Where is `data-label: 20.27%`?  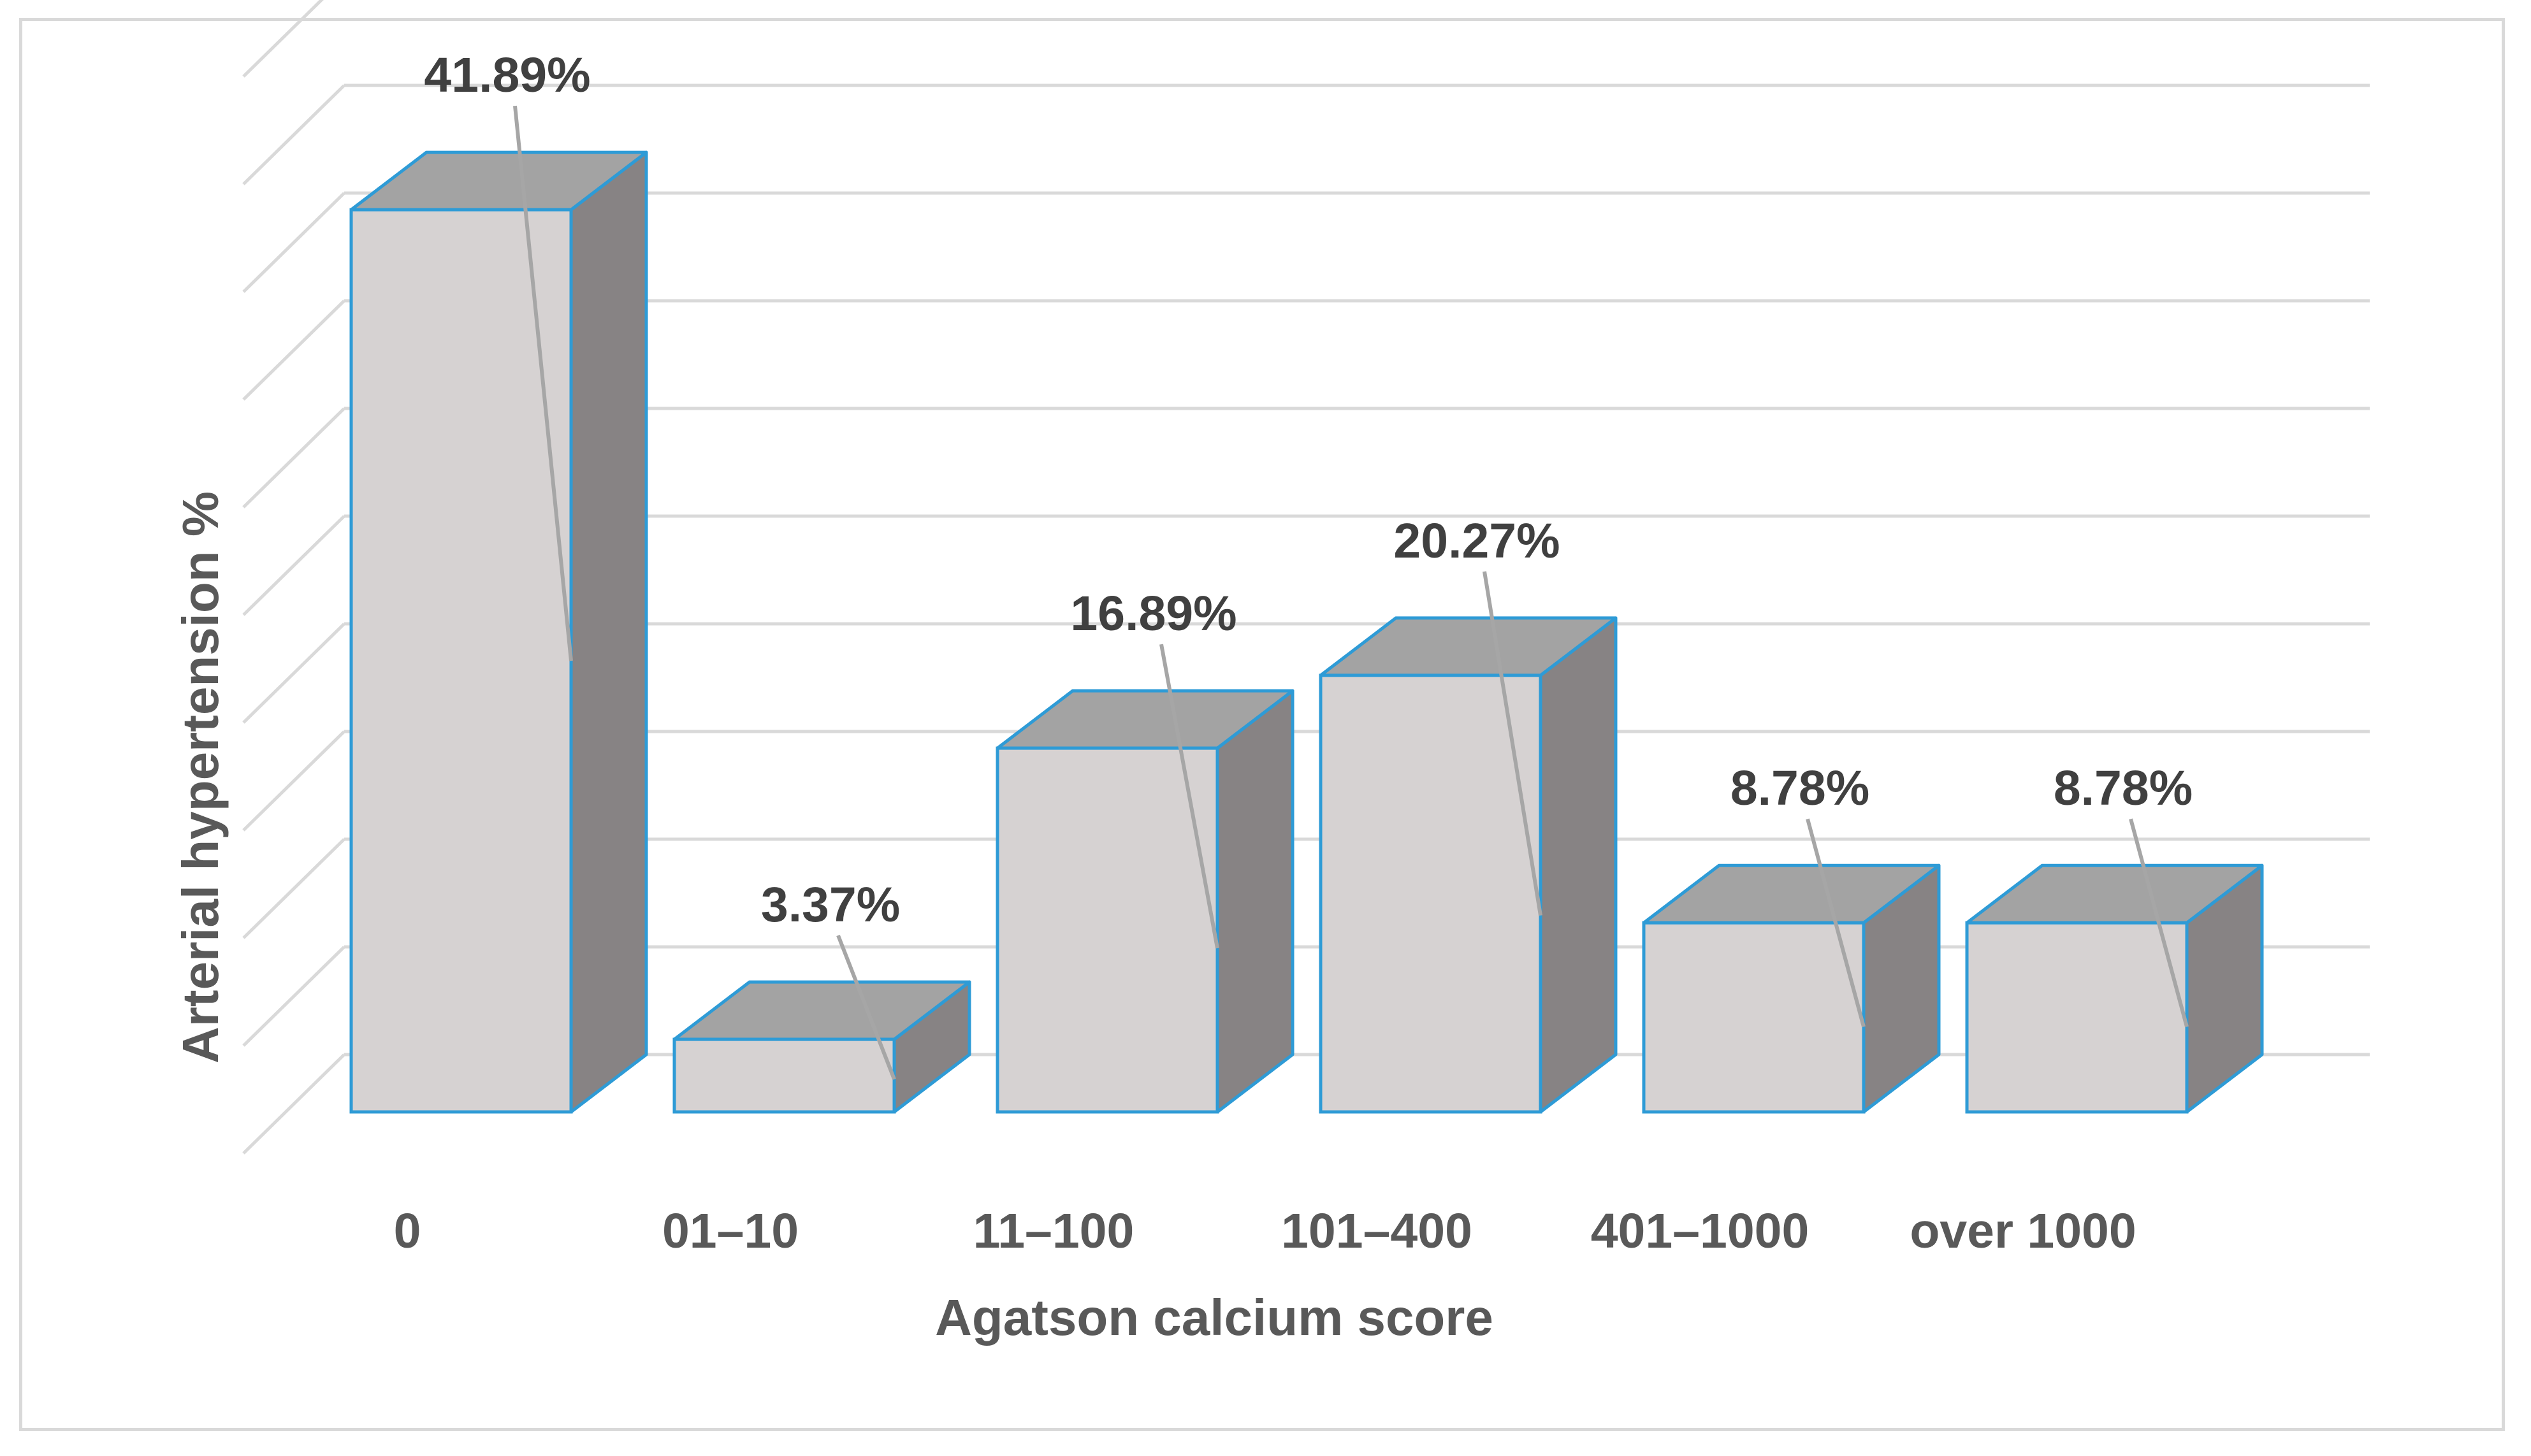
data-label: 20.27% is located at coordinates (1476, 541).